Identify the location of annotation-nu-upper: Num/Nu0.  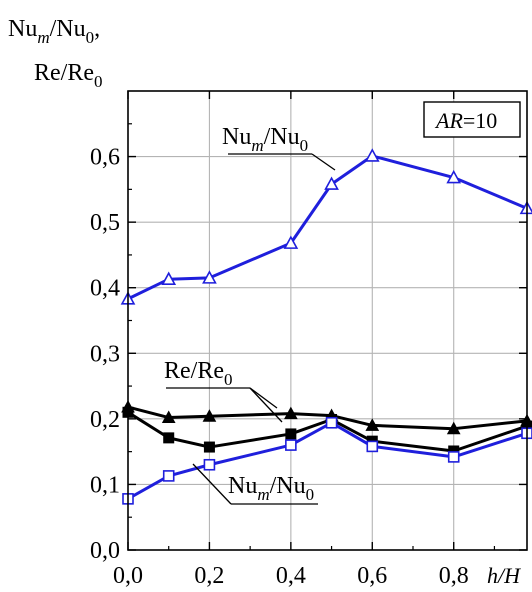
(265, 139).